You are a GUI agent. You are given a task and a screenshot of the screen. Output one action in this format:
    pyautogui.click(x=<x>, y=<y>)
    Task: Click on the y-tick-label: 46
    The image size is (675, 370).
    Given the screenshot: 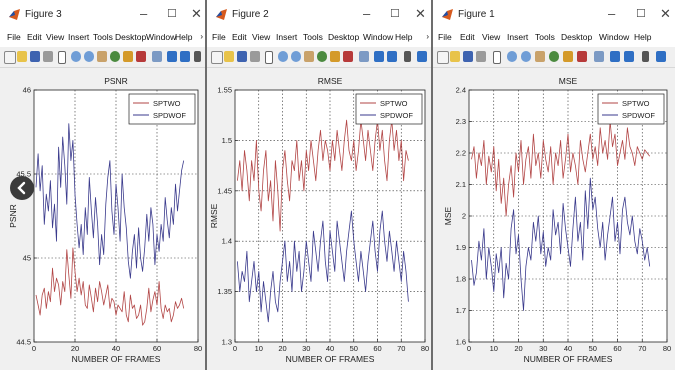 What is the action you would take?
    pyautogui.click(x=27, y=90)
    